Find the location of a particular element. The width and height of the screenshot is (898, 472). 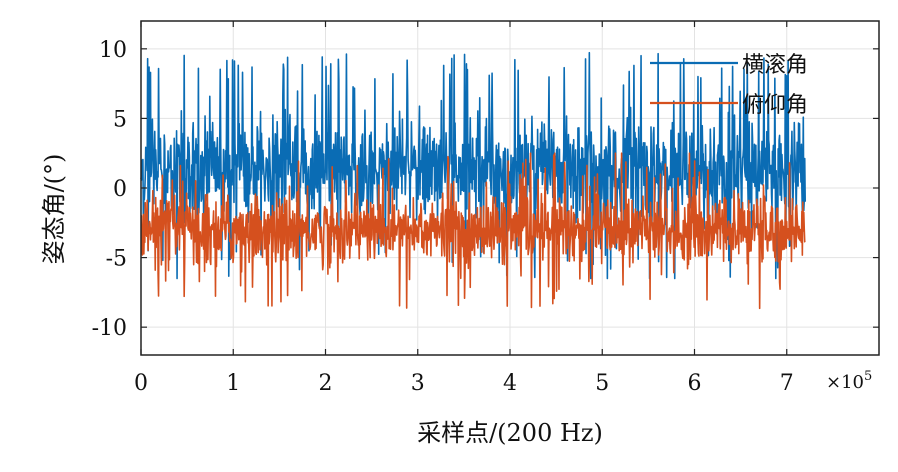

legend-label-roll: 横滚角 is located at coordinates (775, 65).